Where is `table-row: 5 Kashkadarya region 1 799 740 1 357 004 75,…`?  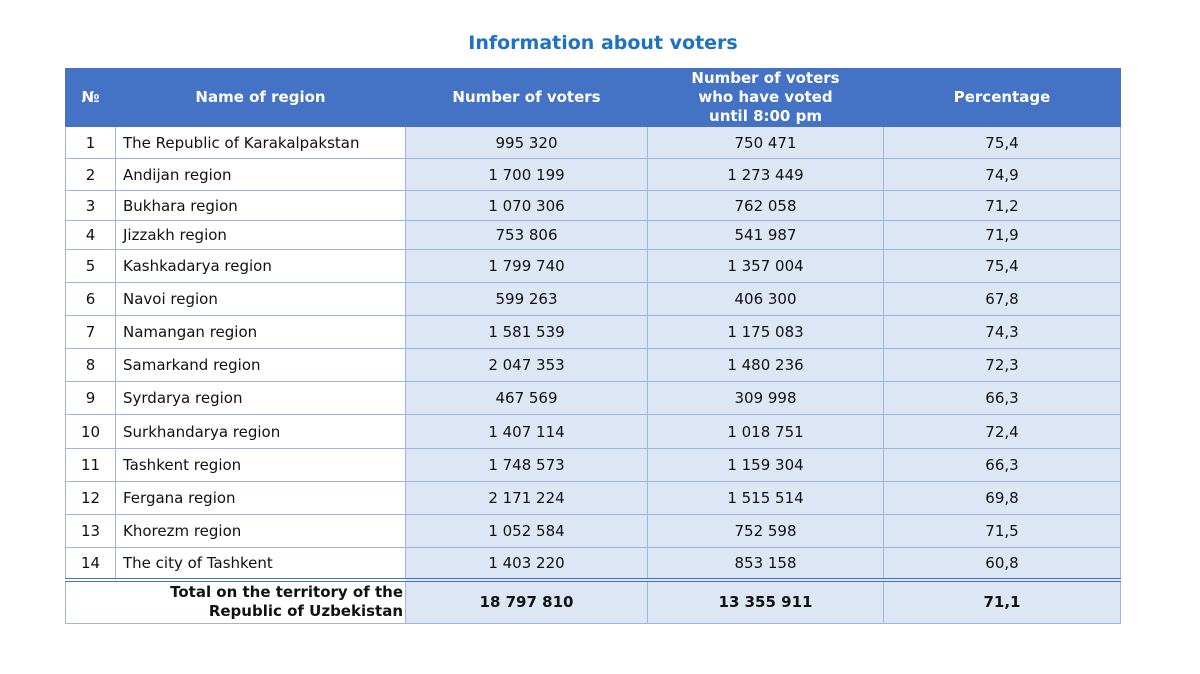 table-row: 5 Kashkadarya region 1 799 740 1 357 004 75,… is located at coordinates (593, 266).